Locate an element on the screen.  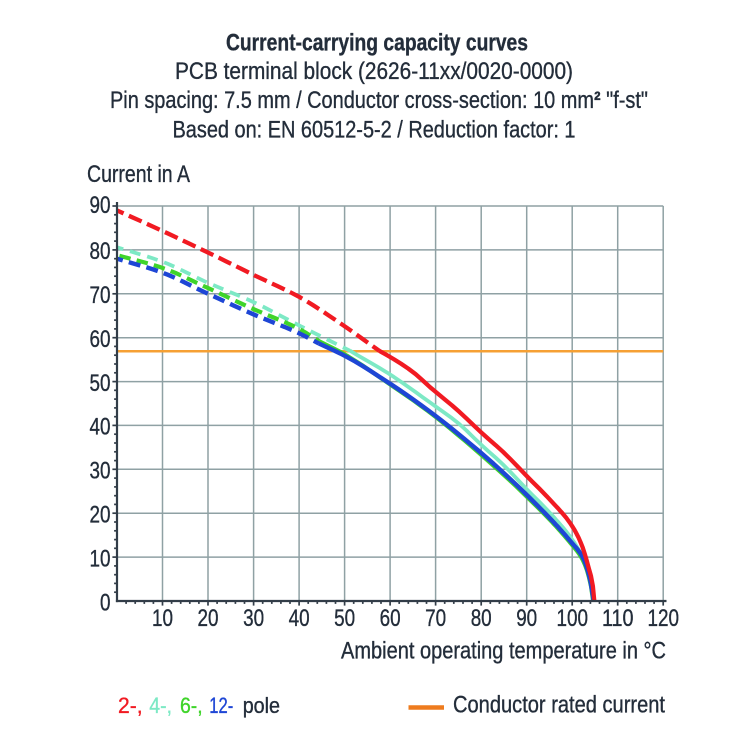
svg-text: Current in A is located at coordinates (138, 174).